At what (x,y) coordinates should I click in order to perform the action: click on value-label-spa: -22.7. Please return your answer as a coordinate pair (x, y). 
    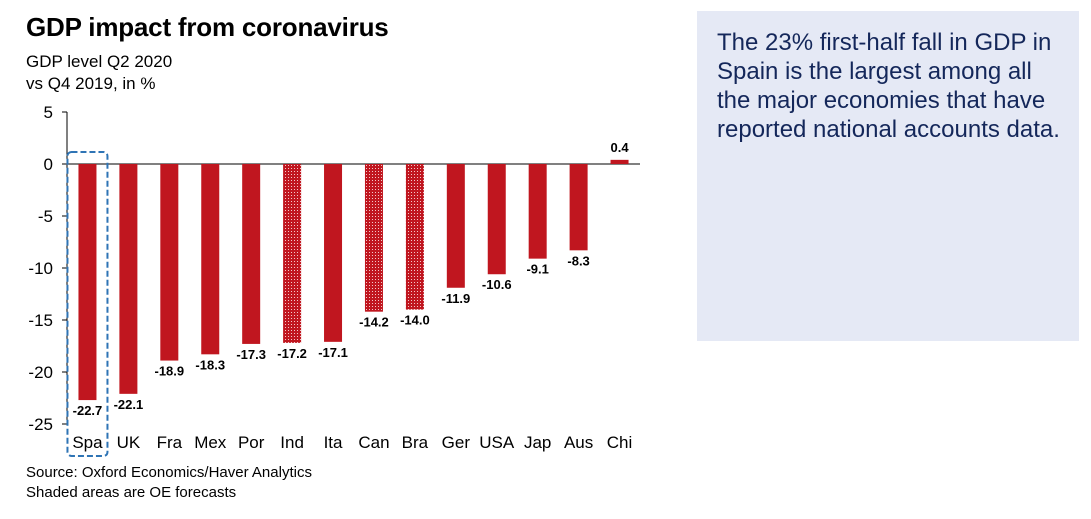
    Looking at the image, I should click on (88, 410).